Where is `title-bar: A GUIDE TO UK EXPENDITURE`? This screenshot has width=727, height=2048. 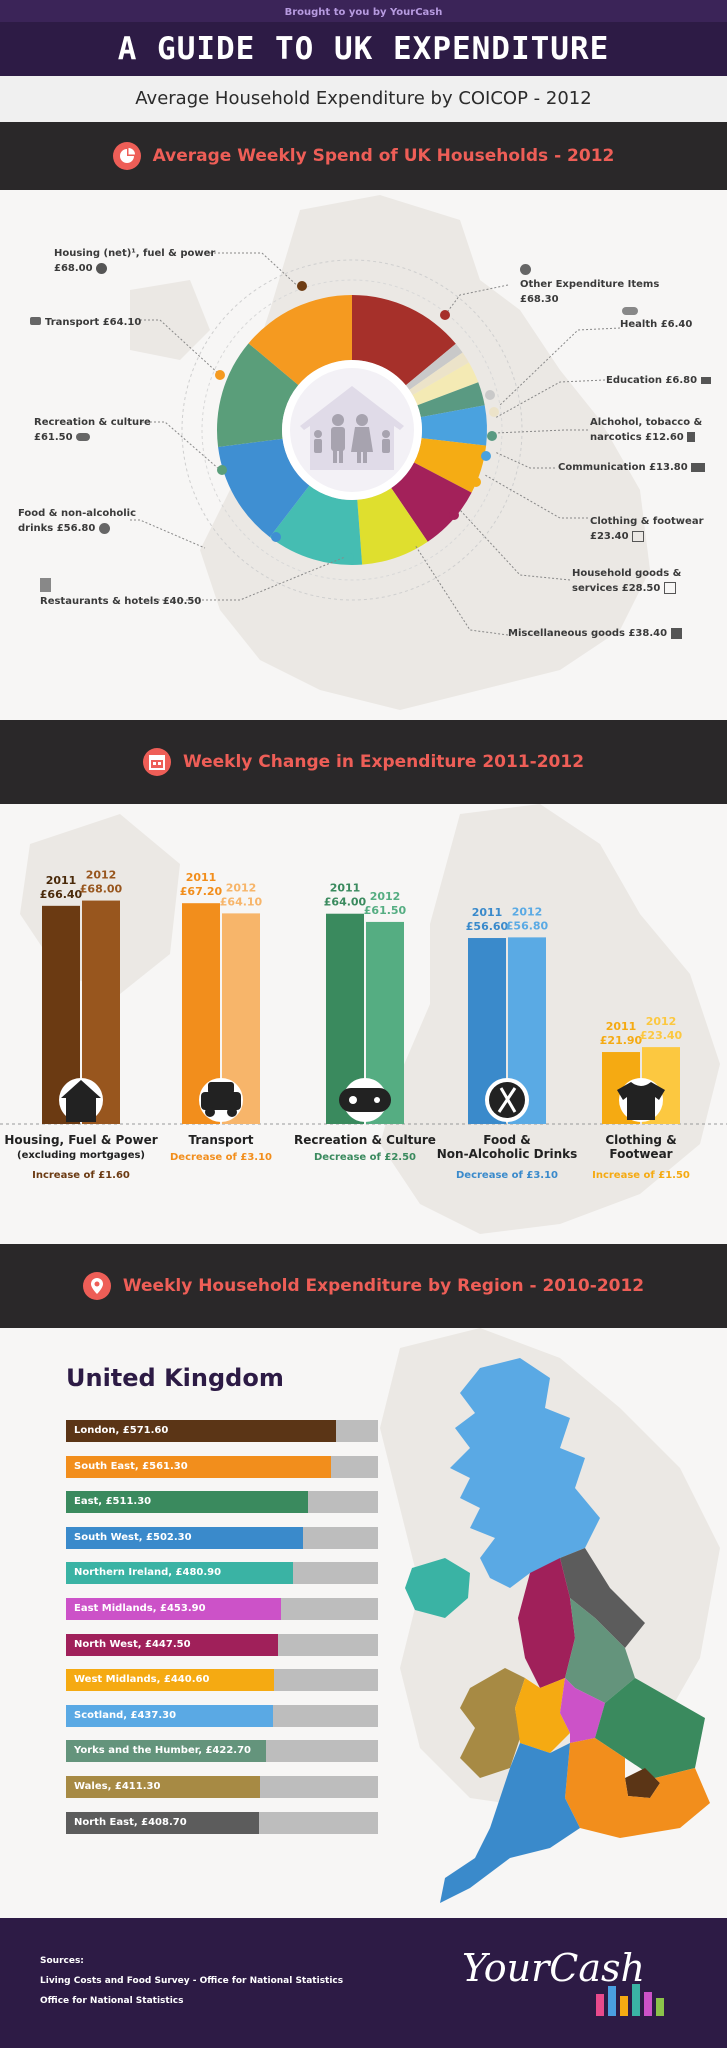
title-bar: A GUIDE TO UK EXPENDITURE is located at coordinates (363, 49).